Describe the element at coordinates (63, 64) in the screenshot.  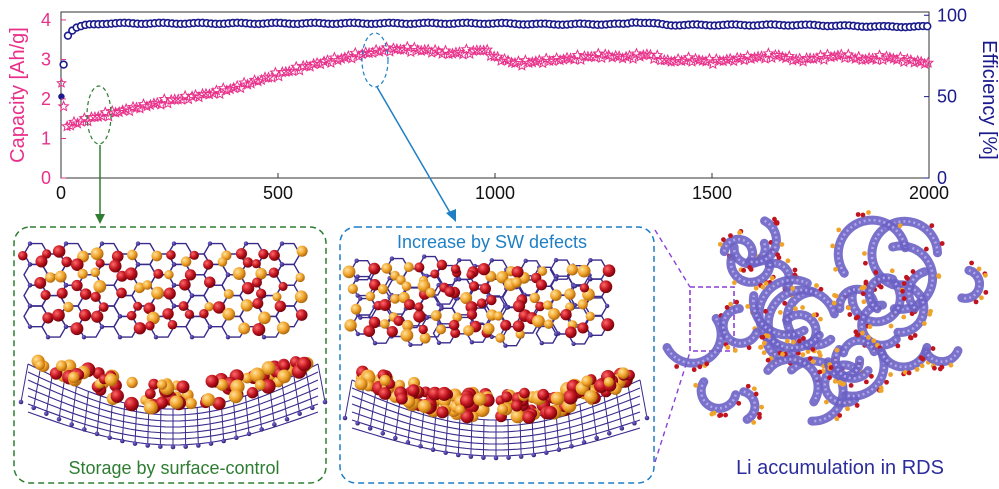
I see `efficiency-point` at that location.